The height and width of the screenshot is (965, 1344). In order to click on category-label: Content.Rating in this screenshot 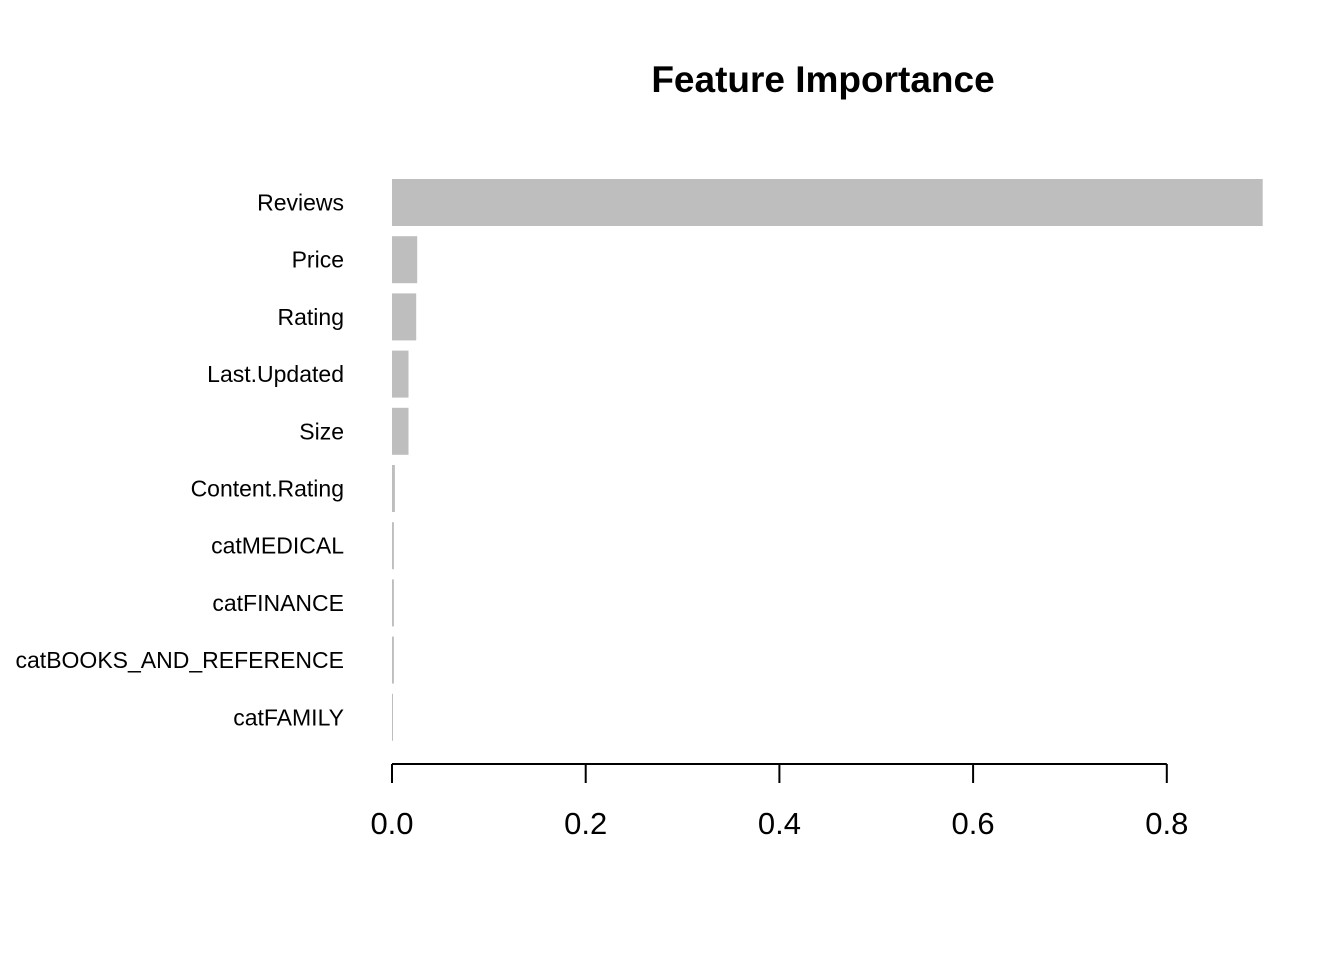, I will do `click(267, 489)`.